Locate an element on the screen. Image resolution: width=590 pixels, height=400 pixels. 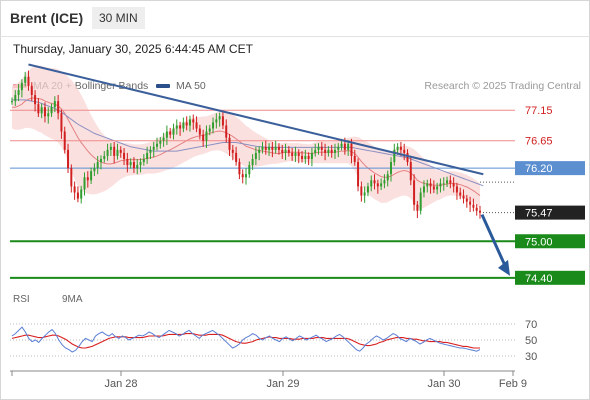
support-tag-74.40 is located at coordinates (550, 277).